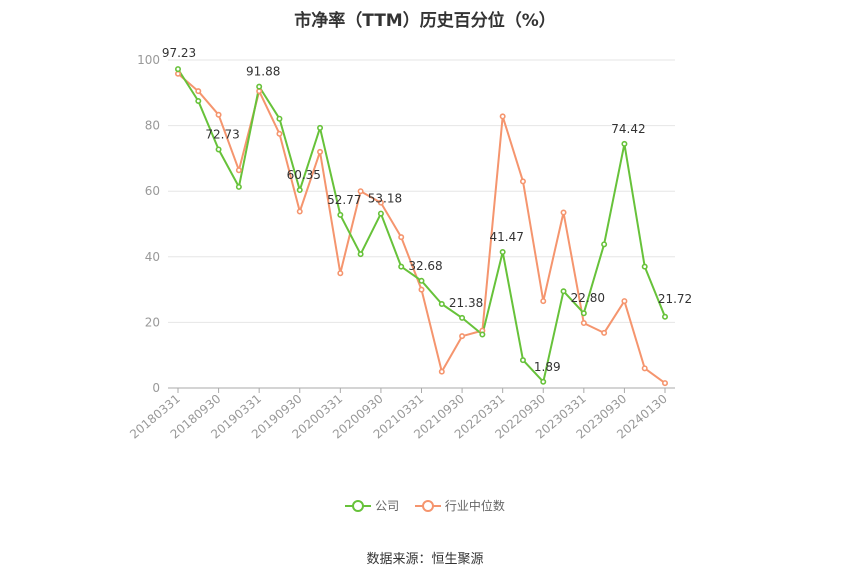  I want to click on data-label: 52.77, so click(344, 200).